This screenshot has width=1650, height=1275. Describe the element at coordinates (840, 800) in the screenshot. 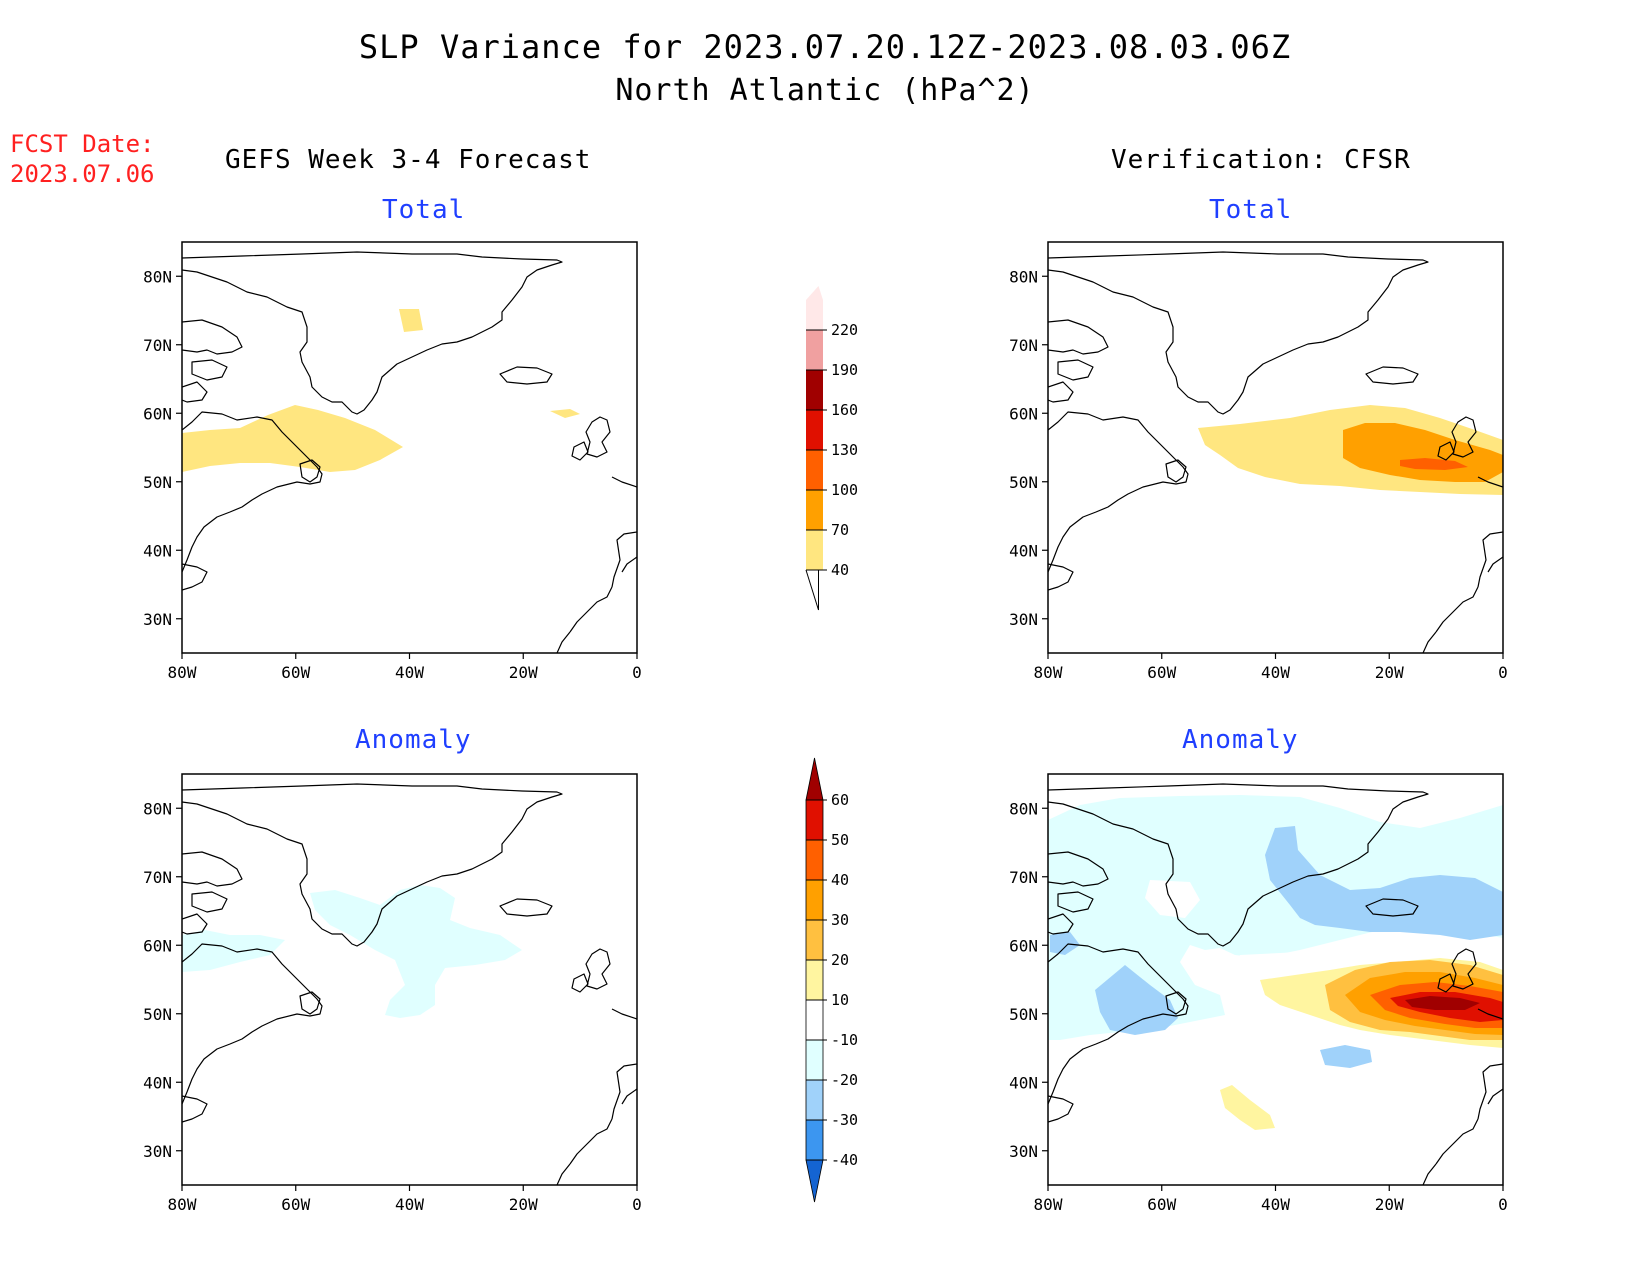

I see `colorbar-label: 60` at that location.